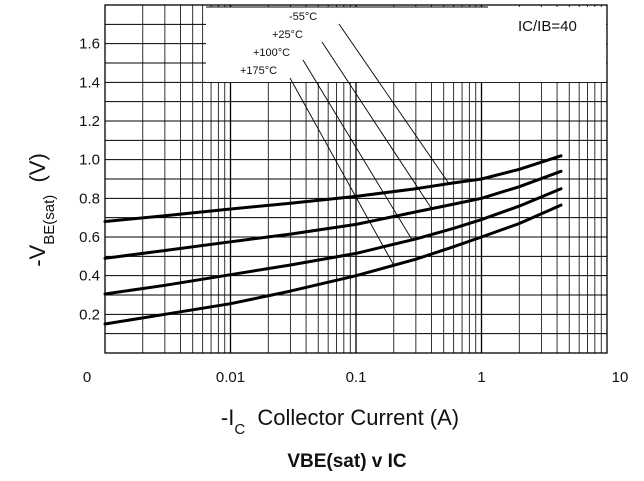  I want to click on y-tick-label: 0.4, so click(89, 276).